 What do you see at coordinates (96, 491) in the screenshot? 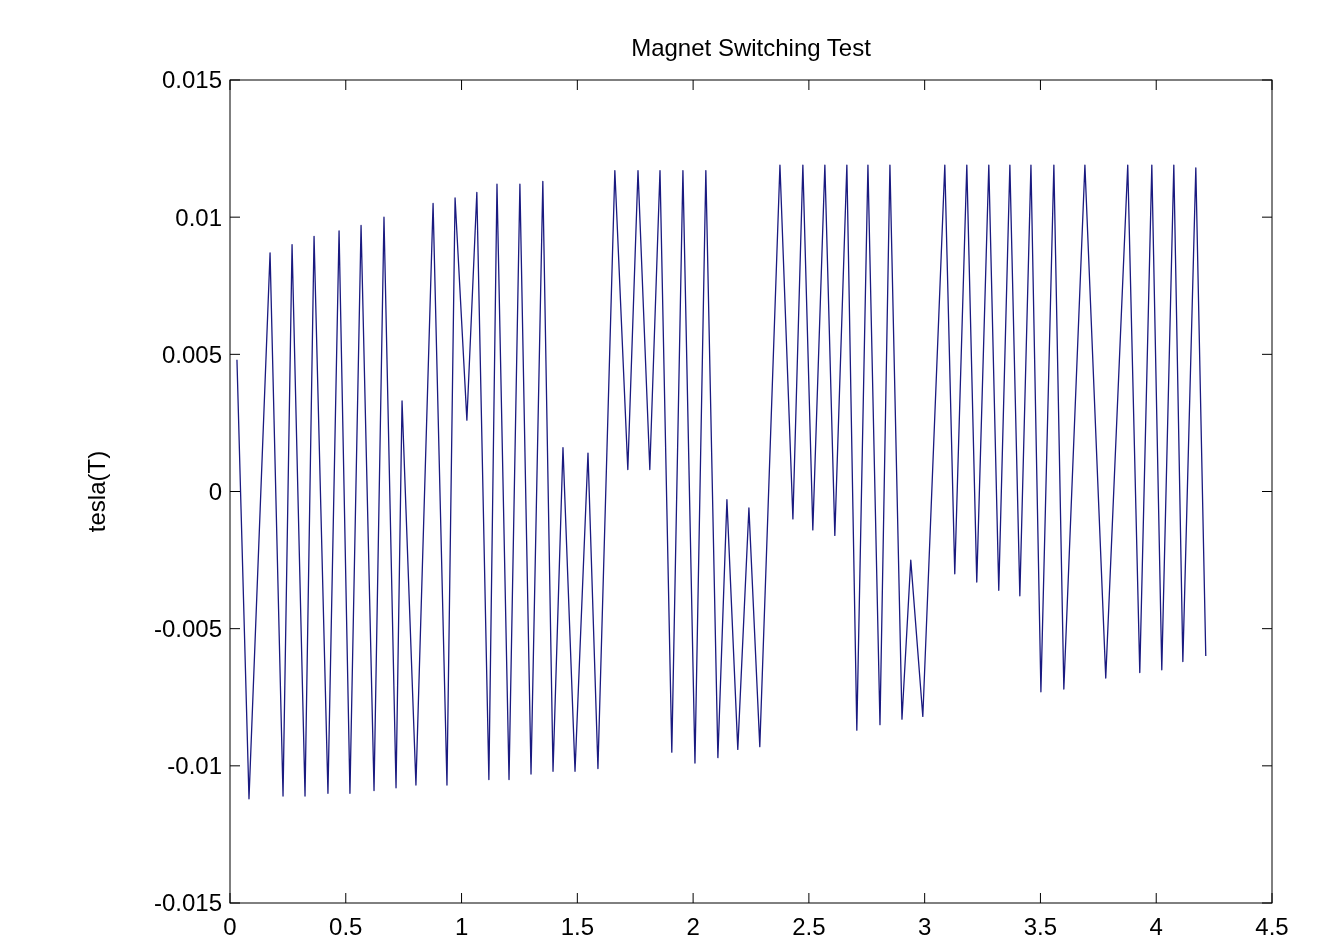
I see `y-axis-title: tesla(T)` at bounding box center [96, 491].